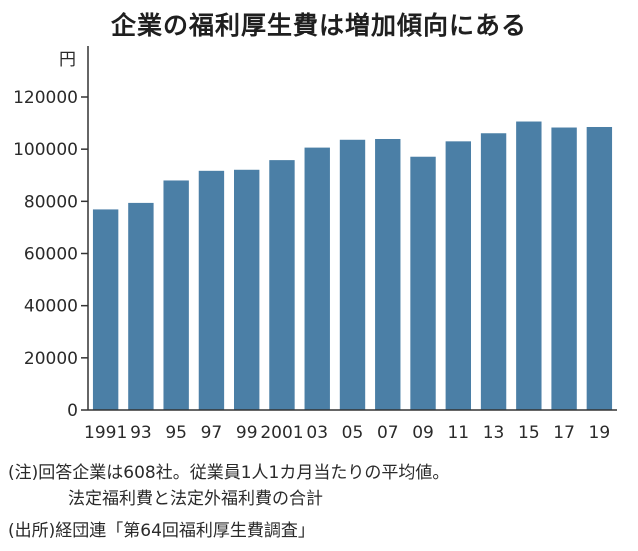 The width and height of the screenshot is (638, 551). Describe the element at coordinates (281, 433) in the screenshot. I see `x-tick-label: 2001` at that location.